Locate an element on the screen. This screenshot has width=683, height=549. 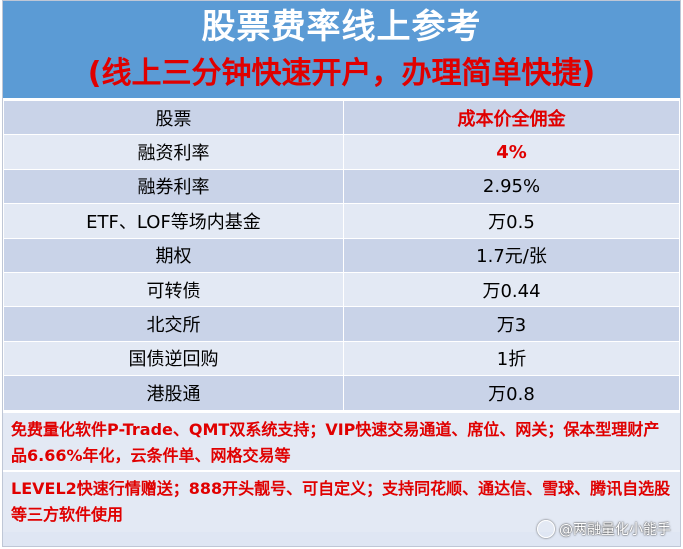
row-label: 北交所 is located at coordinates (173, 324).